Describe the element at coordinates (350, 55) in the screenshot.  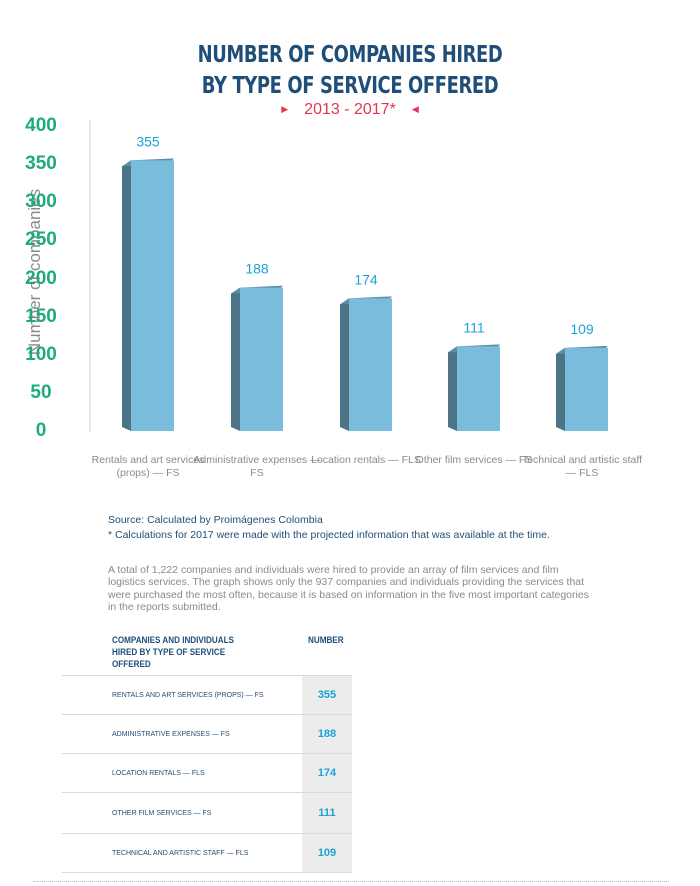
I see `title-line-1: NUMBER OF COMPANIES HIRED` at that location.